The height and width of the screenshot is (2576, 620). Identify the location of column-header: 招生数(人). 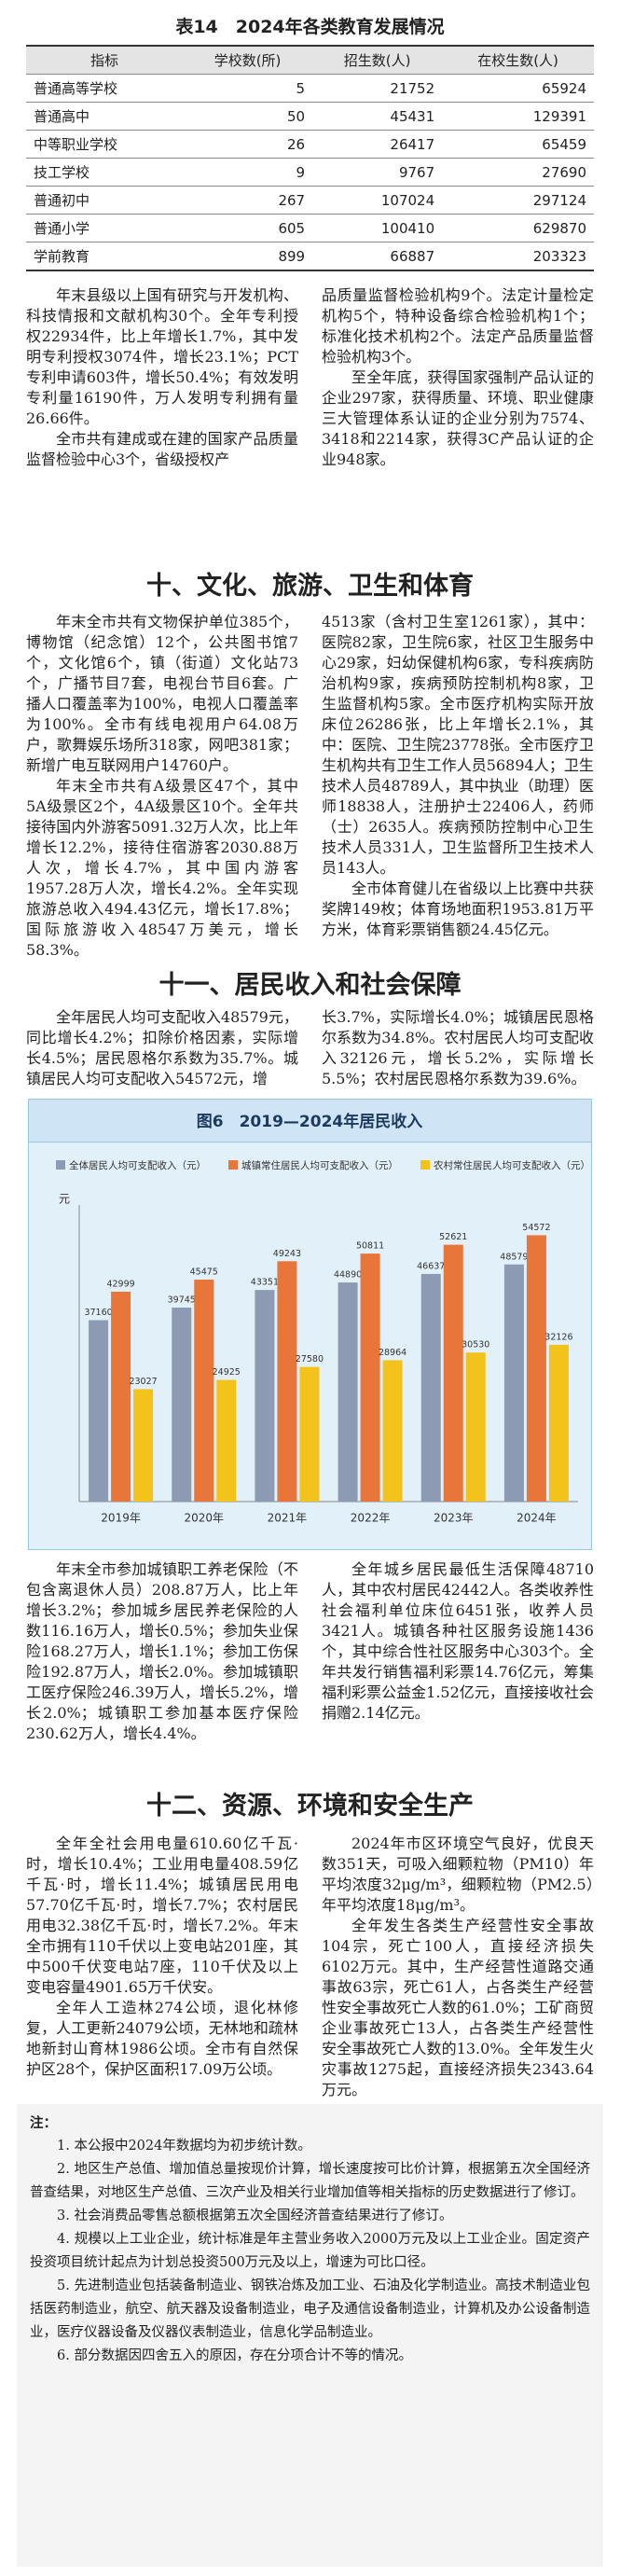
(377, 60).